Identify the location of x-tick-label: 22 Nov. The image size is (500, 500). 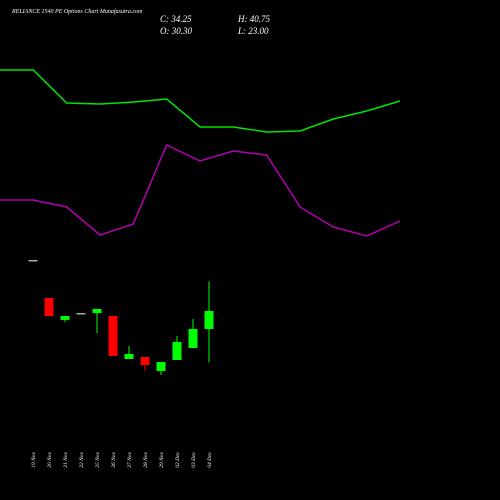
(82, 459).